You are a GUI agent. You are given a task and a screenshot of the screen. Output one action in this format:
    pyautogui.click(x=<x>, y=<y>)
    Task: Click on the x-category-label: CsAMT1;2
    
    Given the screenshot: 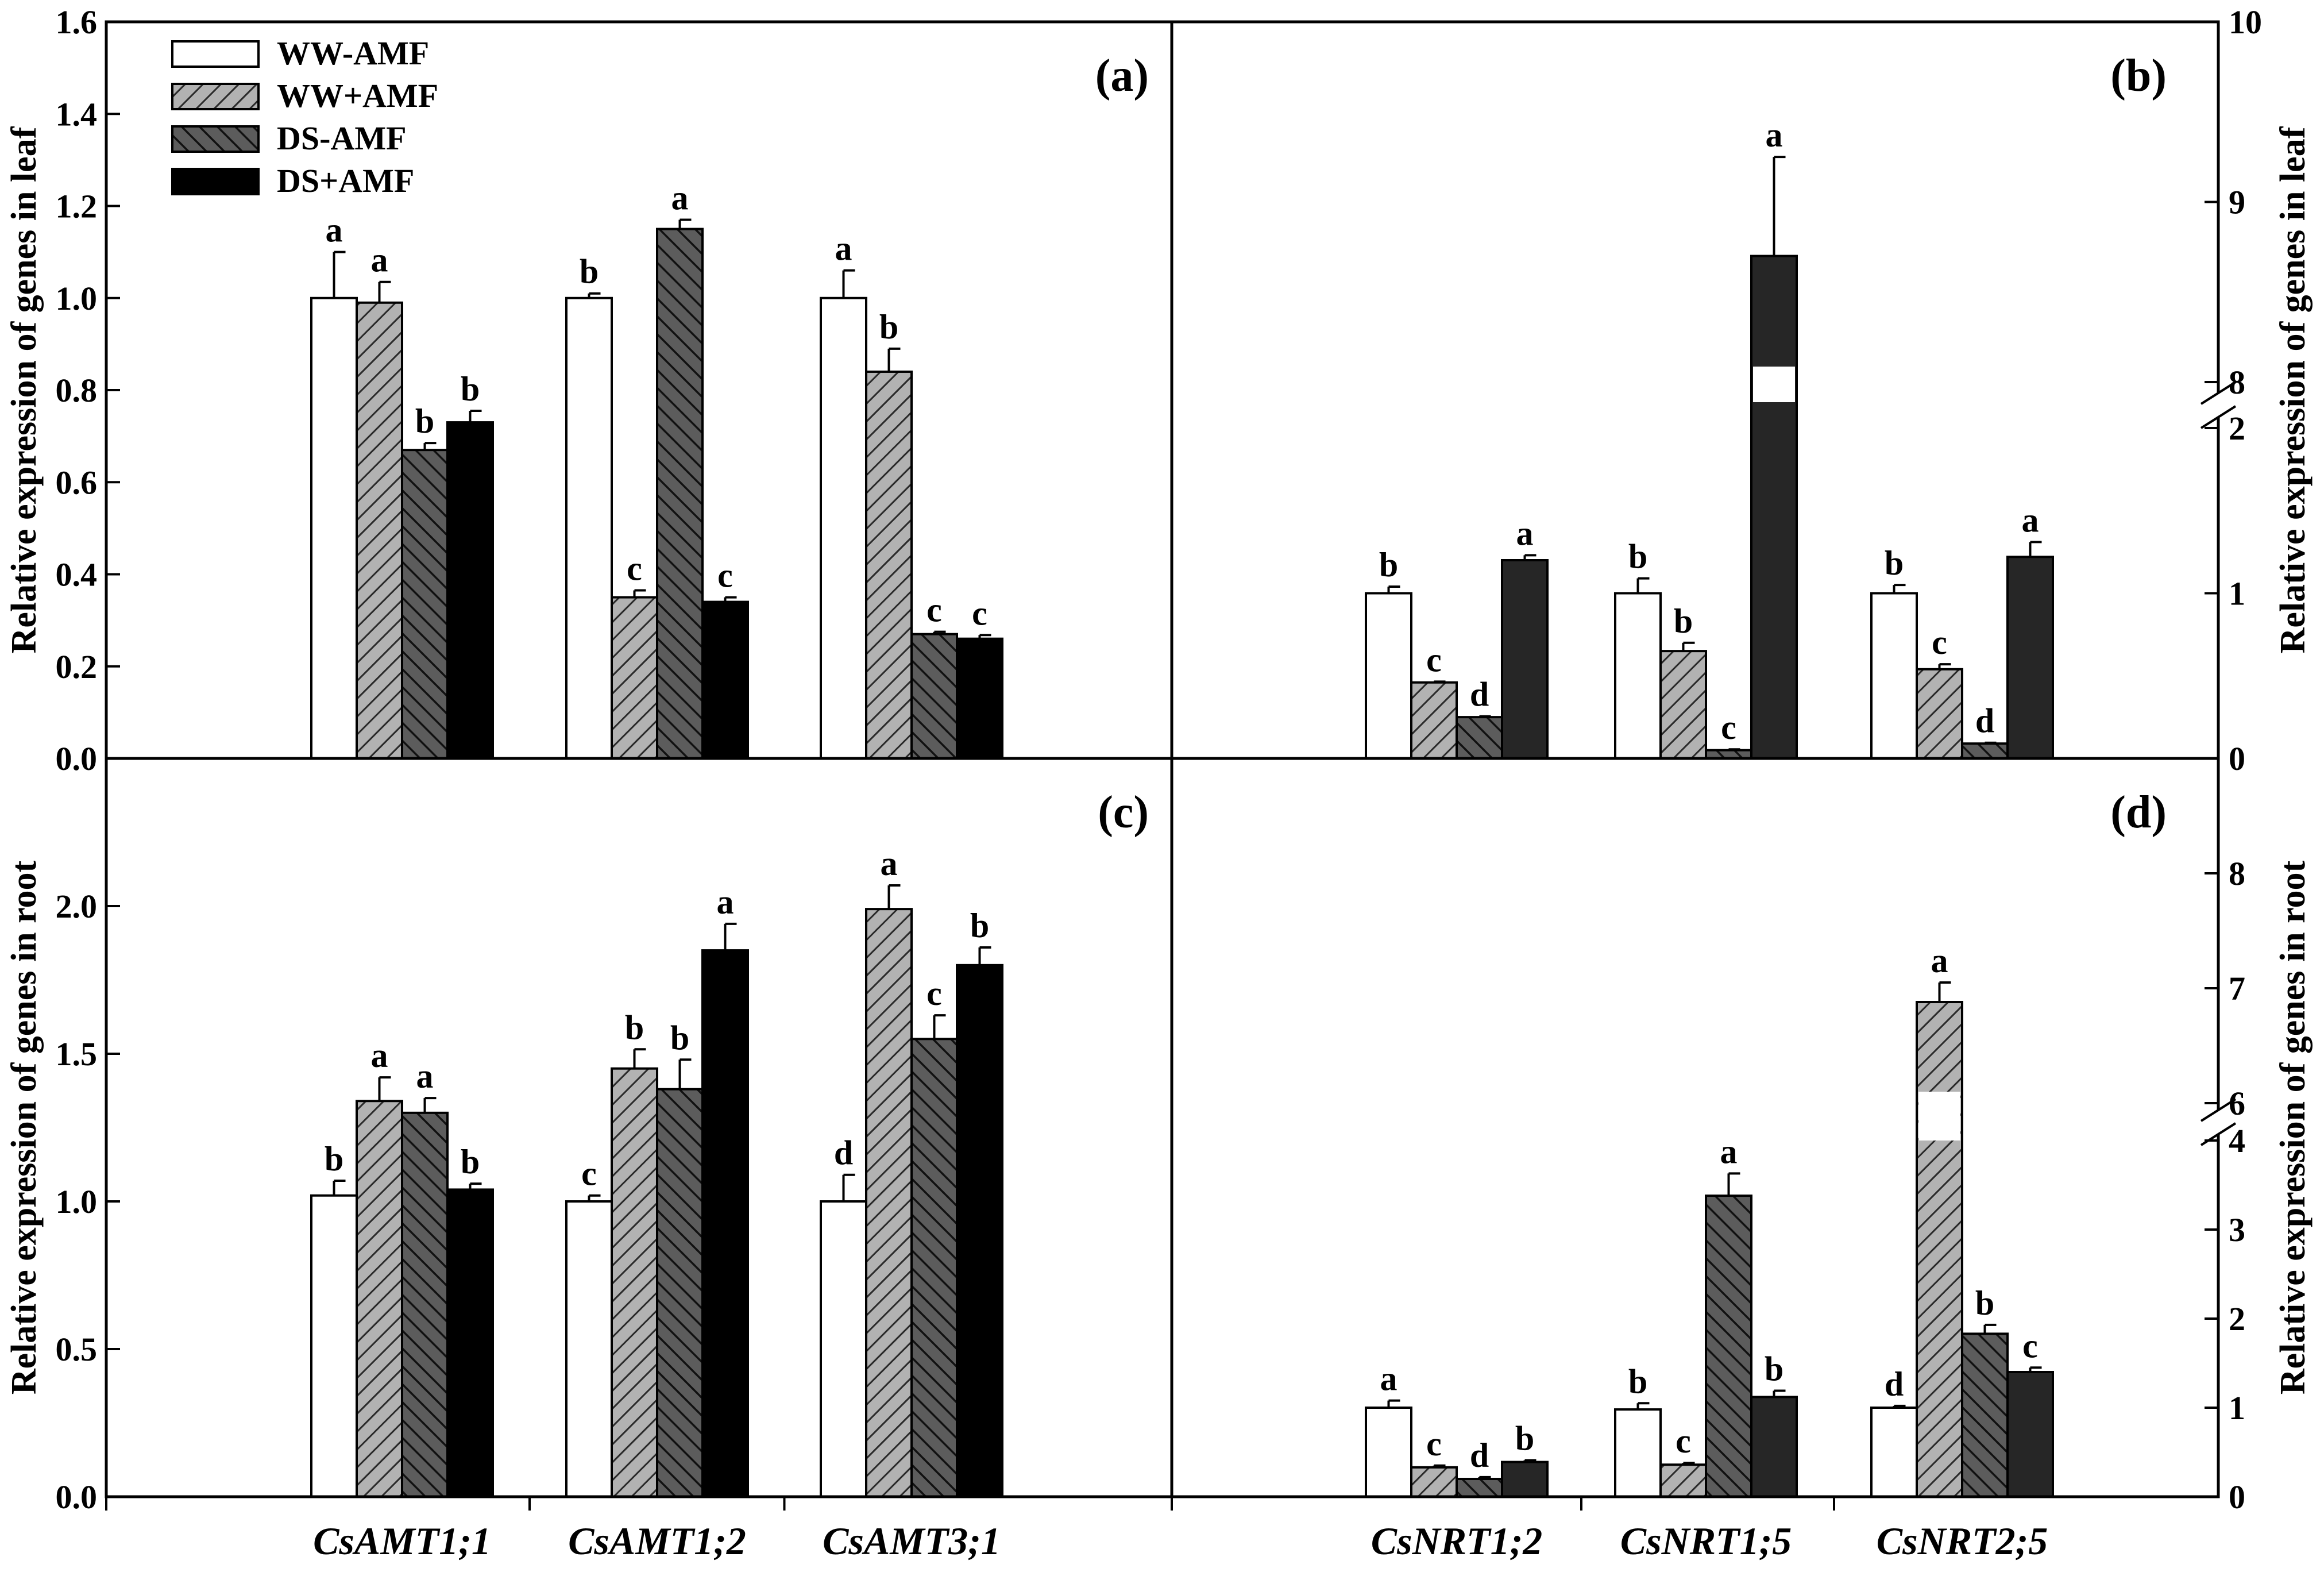 What is the action you would take?
    pyautogui.click(x=657, y=1541)
    